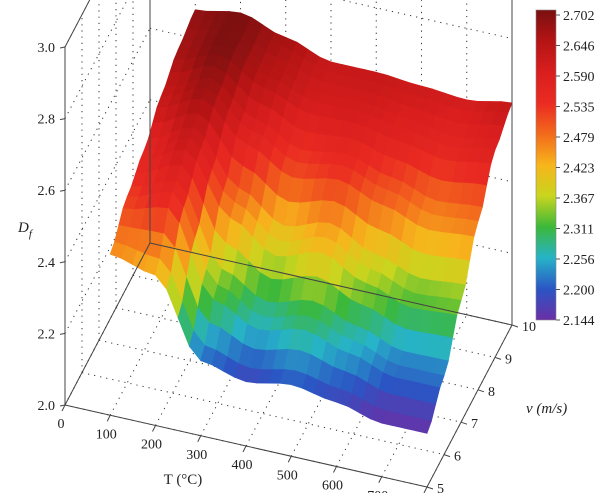 The width and height of the screenshot is (600, 493). I want to click on z-tick-label: 2.2, so click(47, 334).